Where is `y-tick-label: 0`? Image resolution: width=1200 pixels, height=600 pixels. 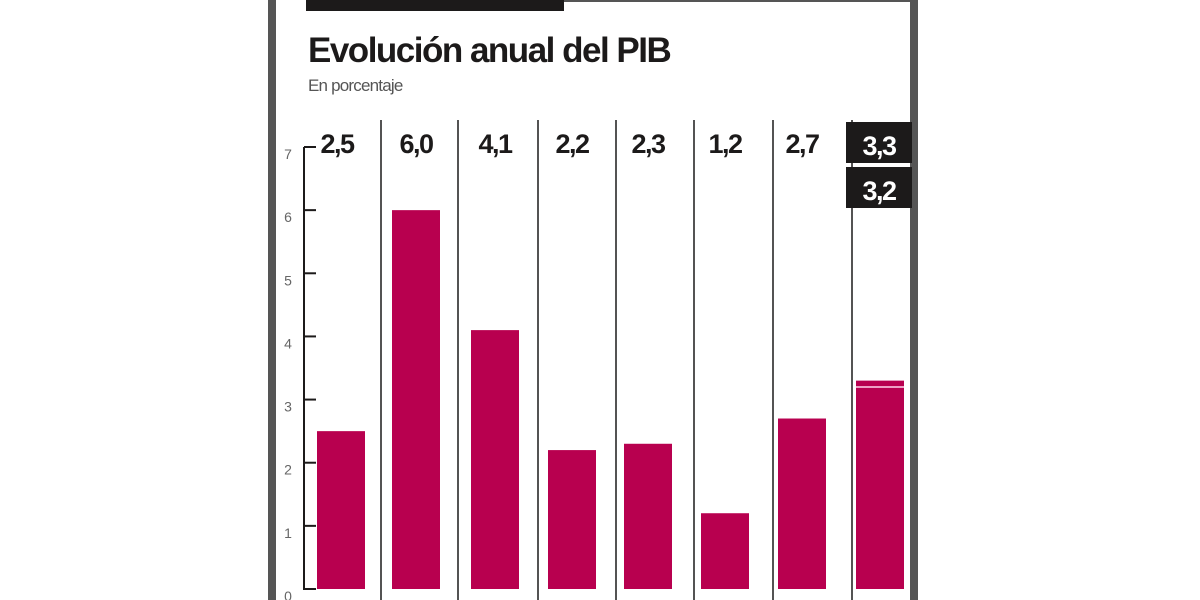
y-tick-label: 0 is located at coordinates (288, 594).